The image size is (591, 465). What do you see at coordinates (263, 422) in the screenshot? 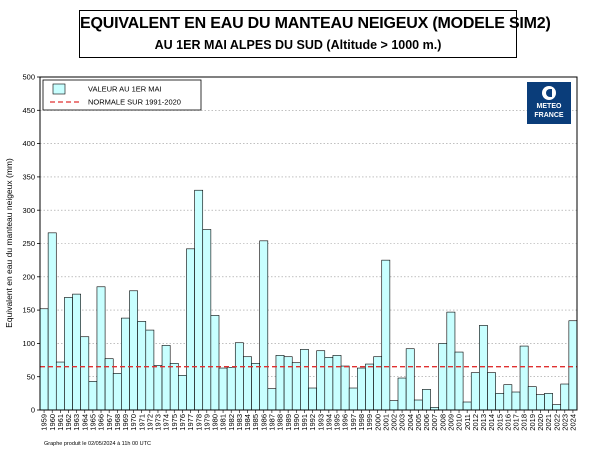
I see `x-tick-label: 1986` at bounding box center [263, 422].